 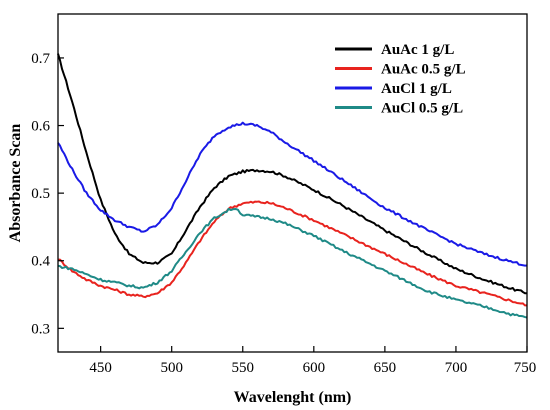 I want to click on y-tick-label: 0.4, so click(x=40, y=262).